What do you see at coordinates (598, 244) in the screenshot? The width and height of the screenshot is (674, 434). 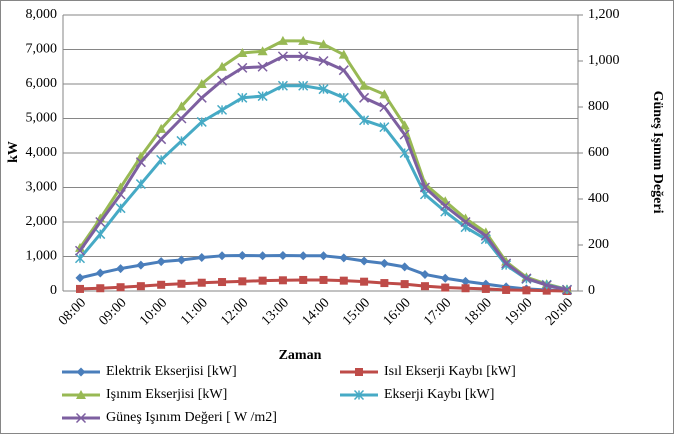 I see `y2-tick-label: 200` at bounding box center [598, 244].